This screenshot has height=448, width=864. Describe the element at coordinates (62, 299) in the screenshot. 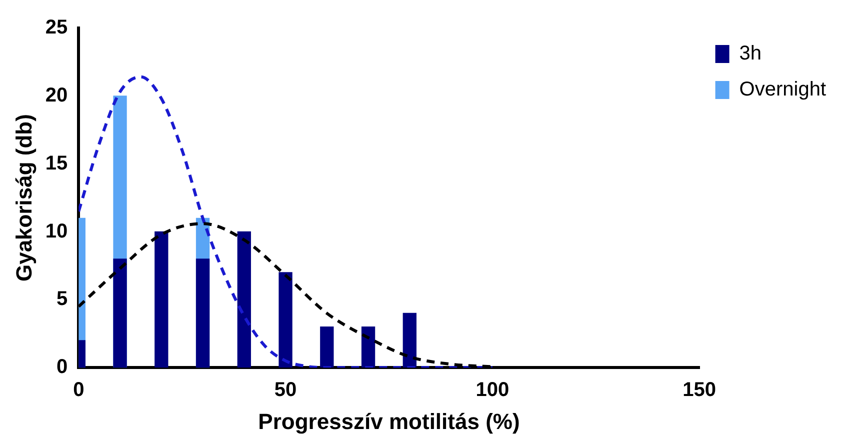

I see `y-tick-label: 5` at that location.